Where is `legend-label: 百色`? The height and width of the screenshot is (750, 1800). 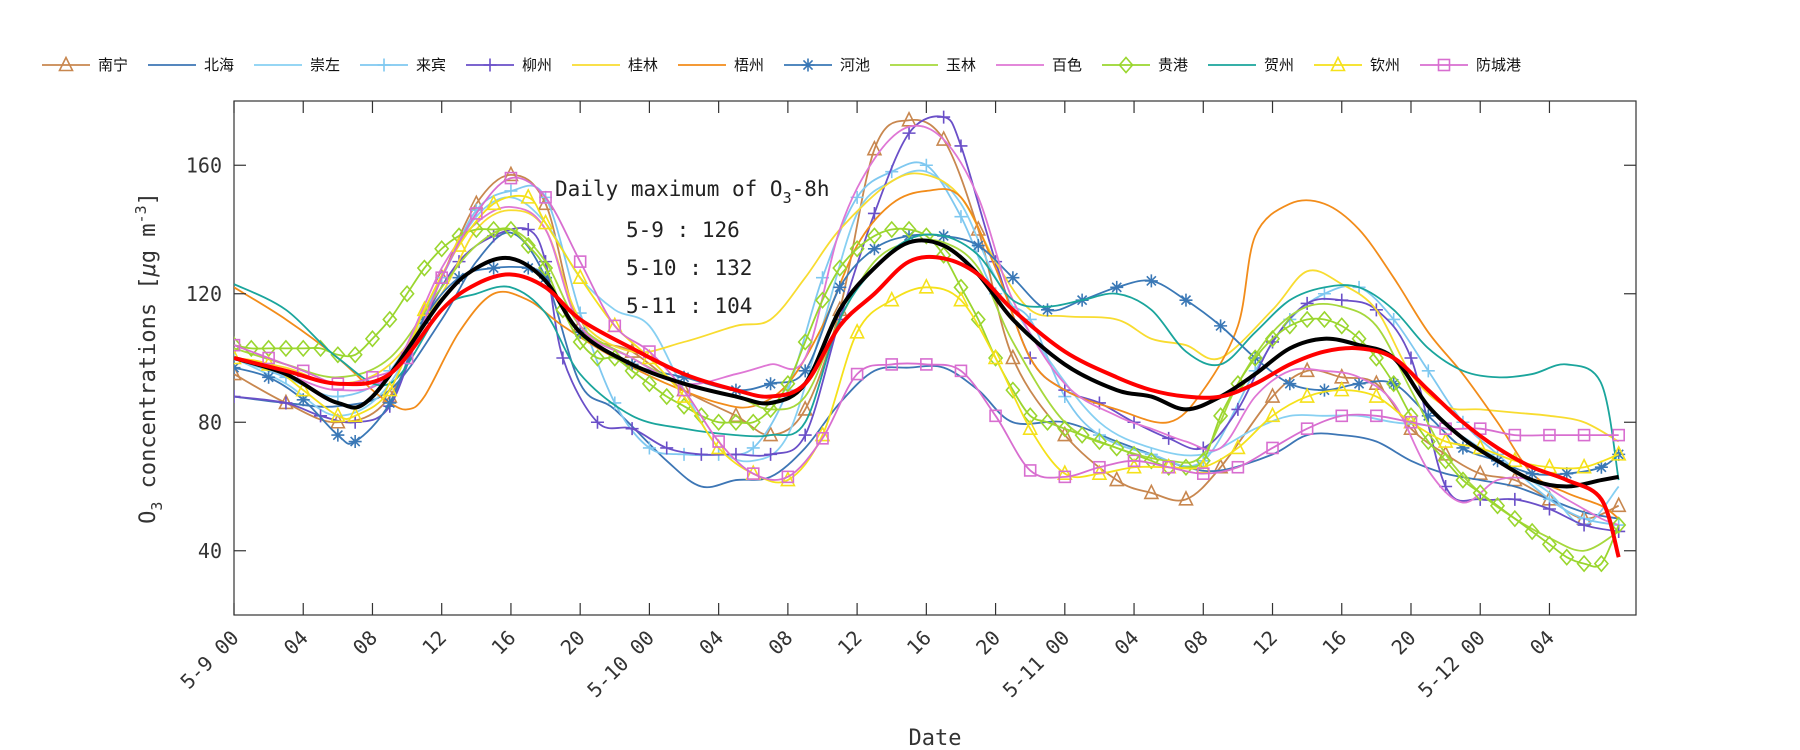
legend-label: 百色 is located at coordinates (1067, 65).